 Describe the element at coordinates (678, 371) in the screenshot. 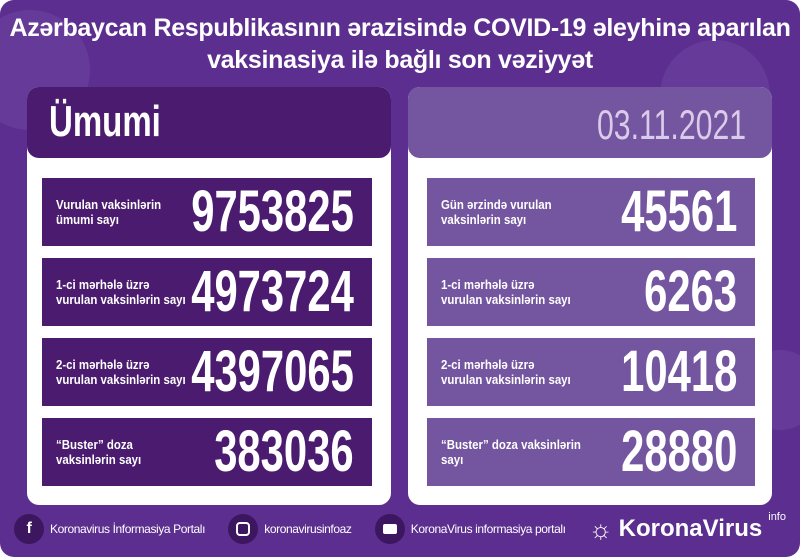

I see `row-value: 10418` at that location.